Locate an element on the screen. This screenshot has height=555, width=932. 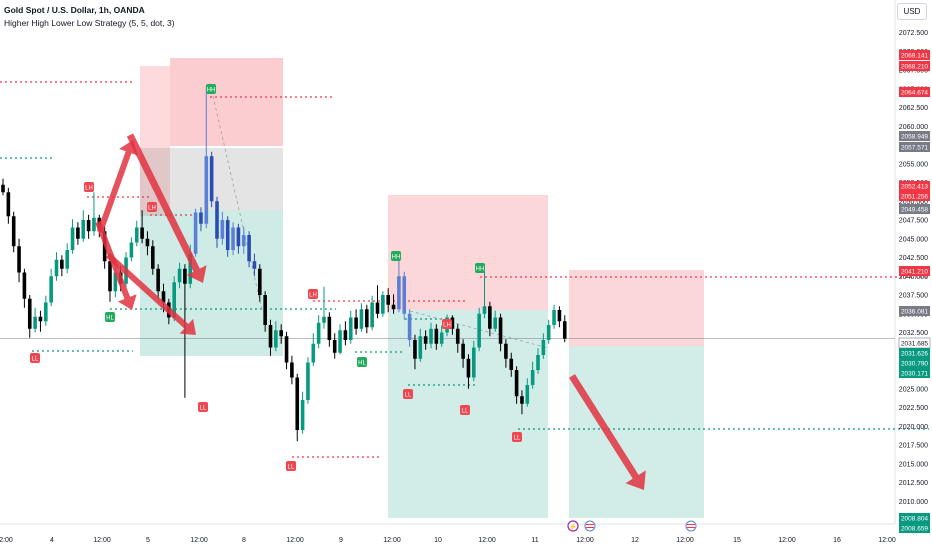
time-tick: 11 is located at coordinates (534, 540).